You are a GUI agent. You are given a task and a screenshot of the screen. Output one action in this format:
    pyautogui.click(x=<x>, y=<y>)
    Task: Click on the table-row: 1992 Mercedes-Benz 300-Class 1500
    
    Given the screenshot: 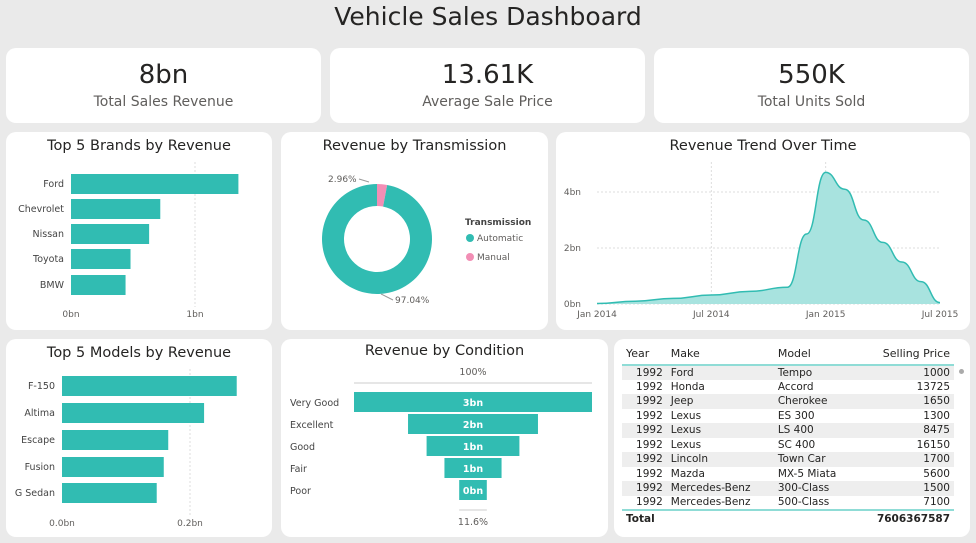 What is the action you would take?
    pyautogui.click(x=788, y=488)
    